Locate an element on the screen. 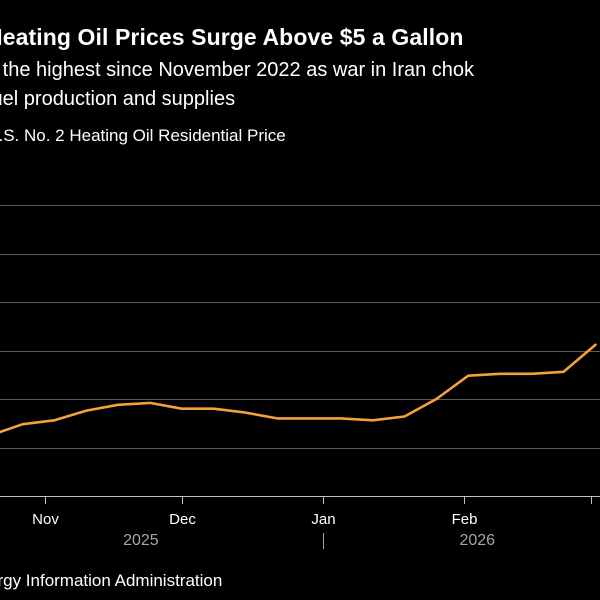 The image size is (600, 600). series-label: J.S. No. 2 Heating Oil Residential Price is located at coordinates (143, 135).